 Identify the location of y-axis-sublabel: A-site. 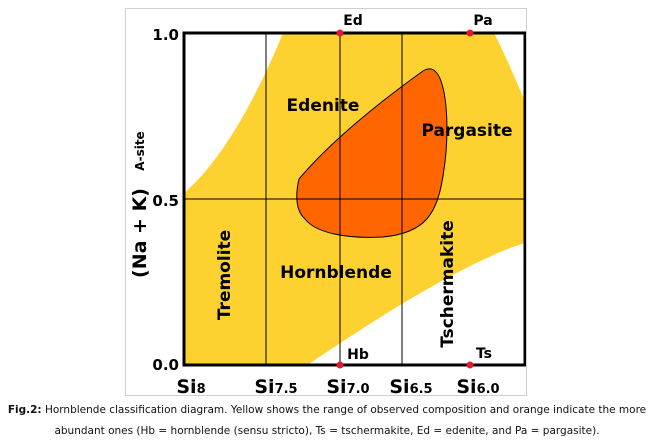
(140, 150).